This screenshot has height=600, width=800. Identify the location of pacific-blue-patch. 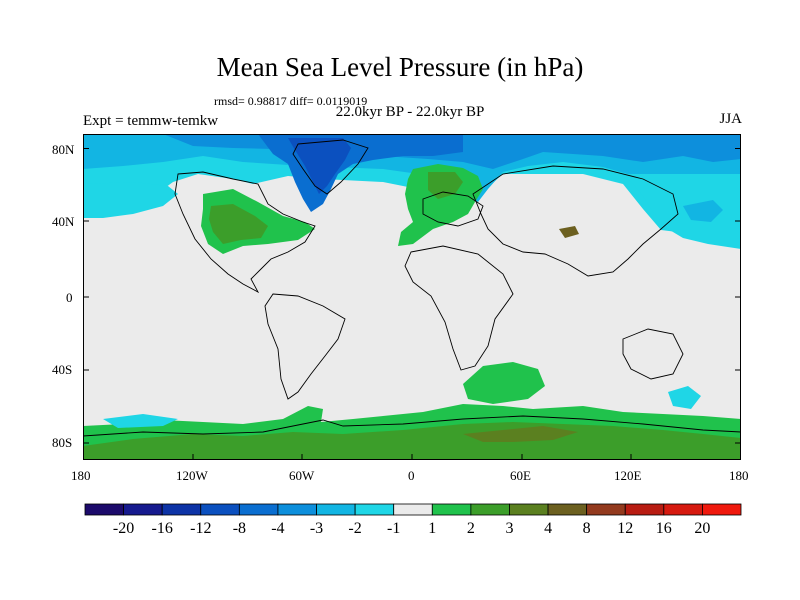
(703, 211).